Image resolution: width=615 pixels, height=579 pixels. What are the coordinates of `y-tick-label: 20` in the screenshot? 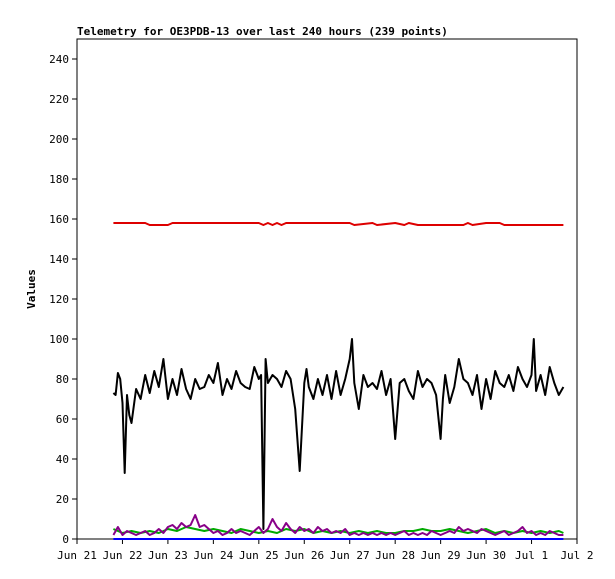 It's located at (62, 499).